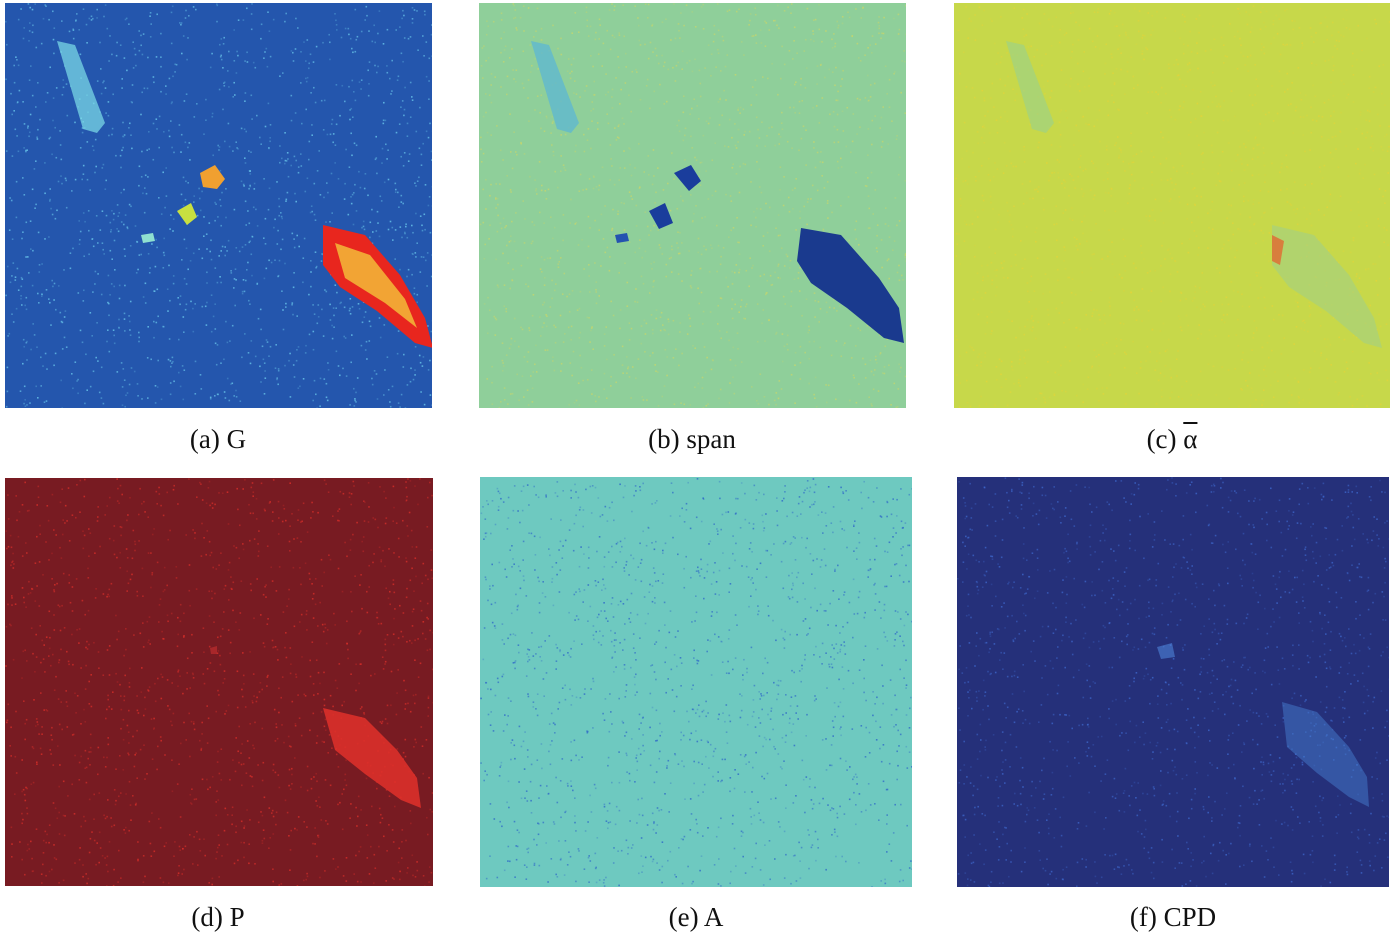 The width and height of the screenshot is (1396, 937). I want to click on caption-c-alpha-symbol: α, so click(1190, 439).